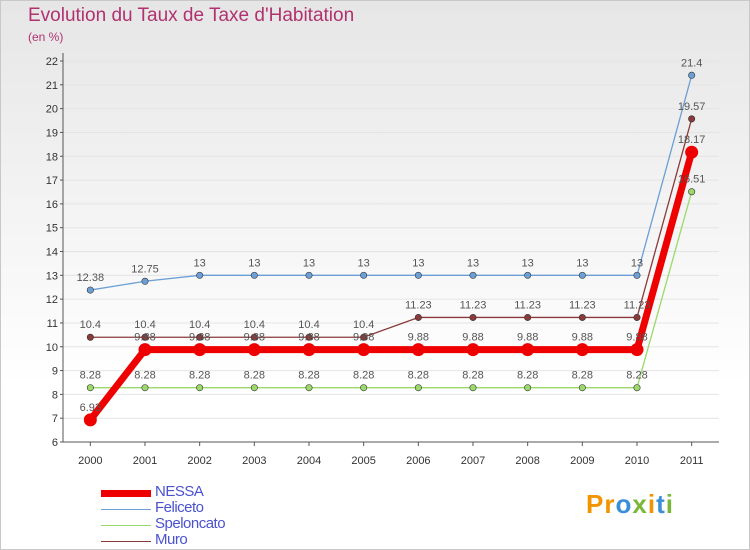 The width and height of the screenshot is (750, 550). What do you see at coordinates (171, 539) in the screenshot?
I see `legend-label-muro: Muro` at bounding box center [171, 539].